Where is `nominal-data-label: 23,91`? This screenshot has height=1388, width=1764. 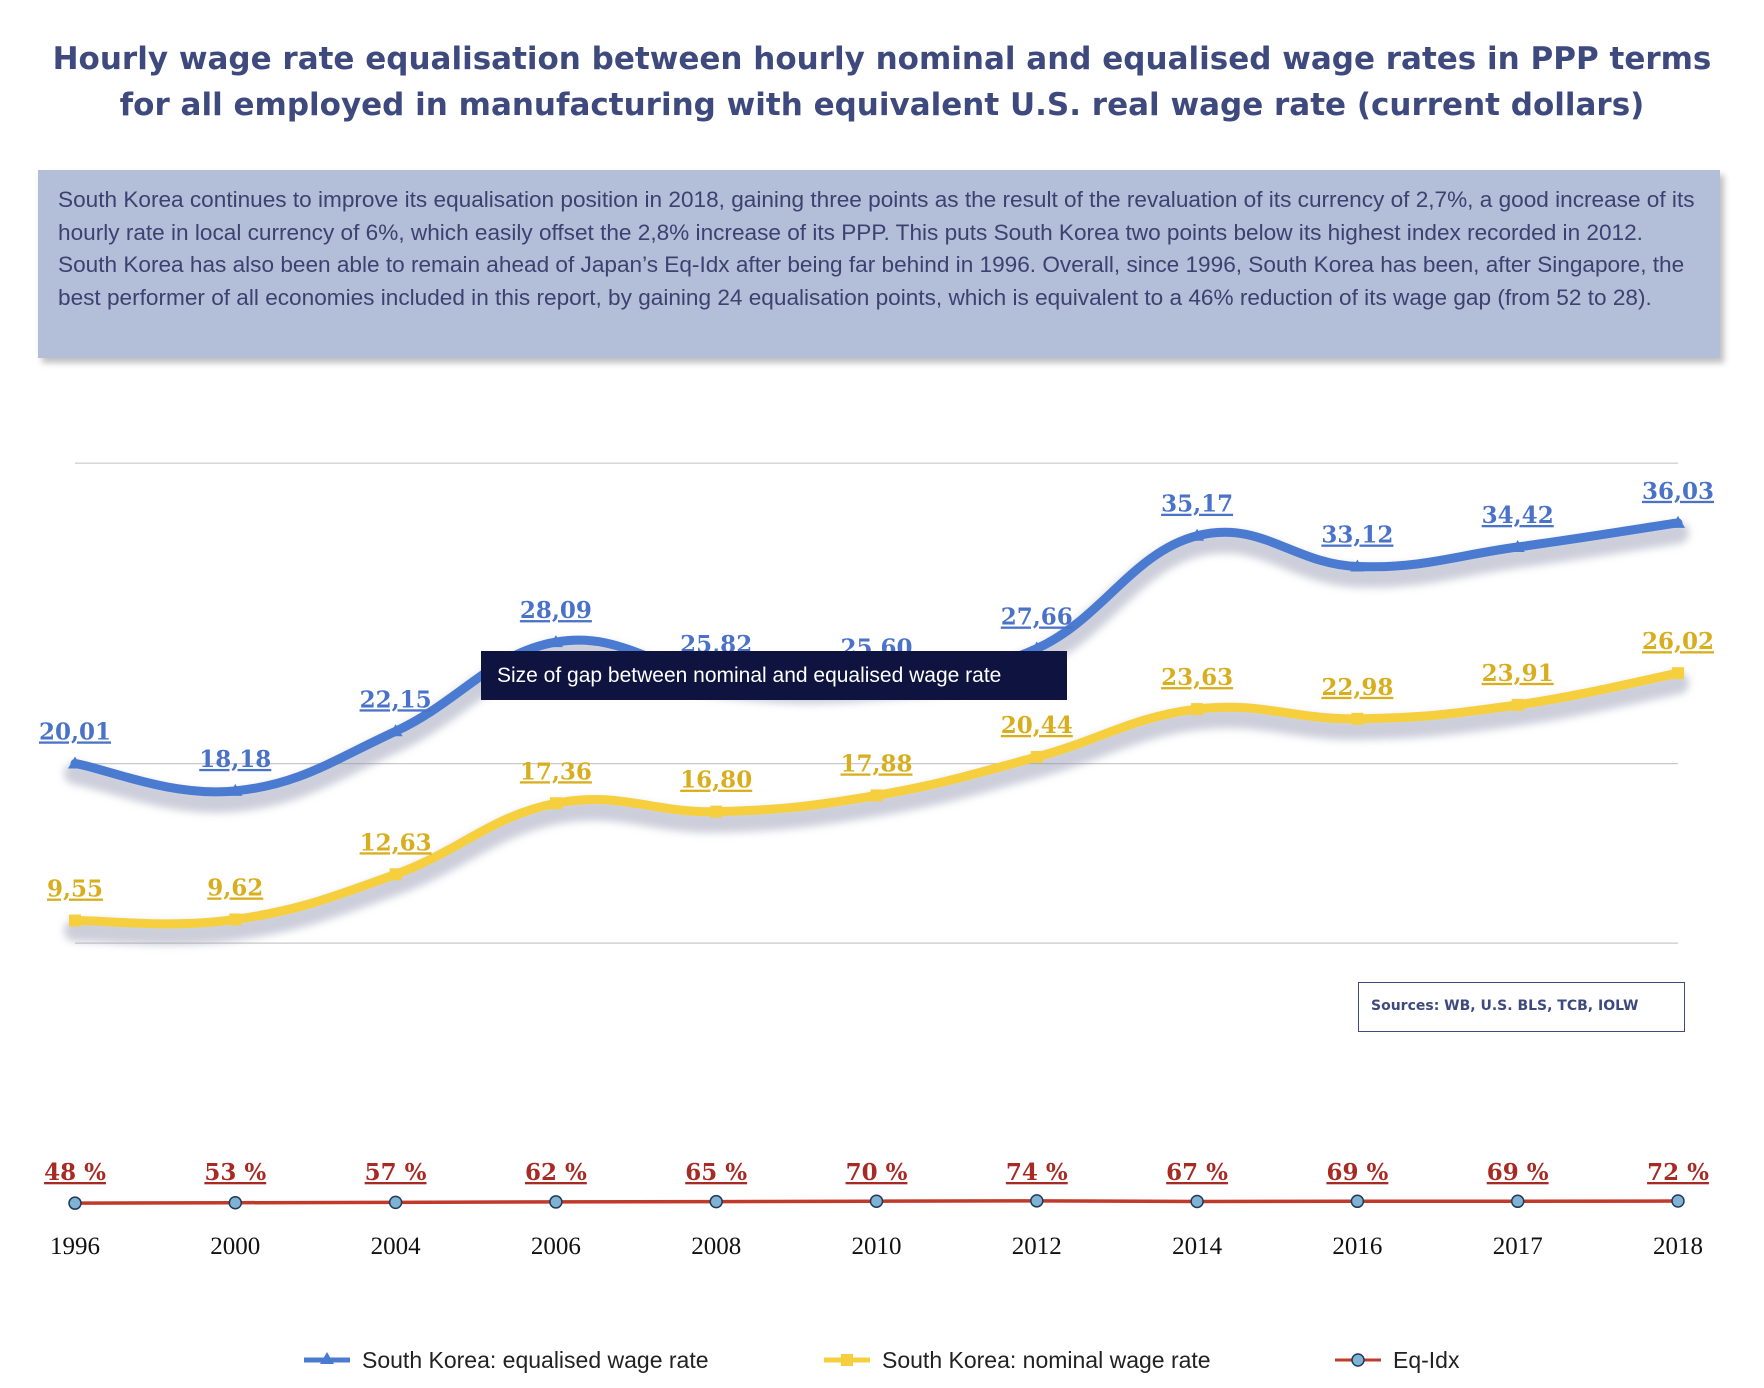
nominal-data-label: 23,91 is located at coordinates (1518, 673).